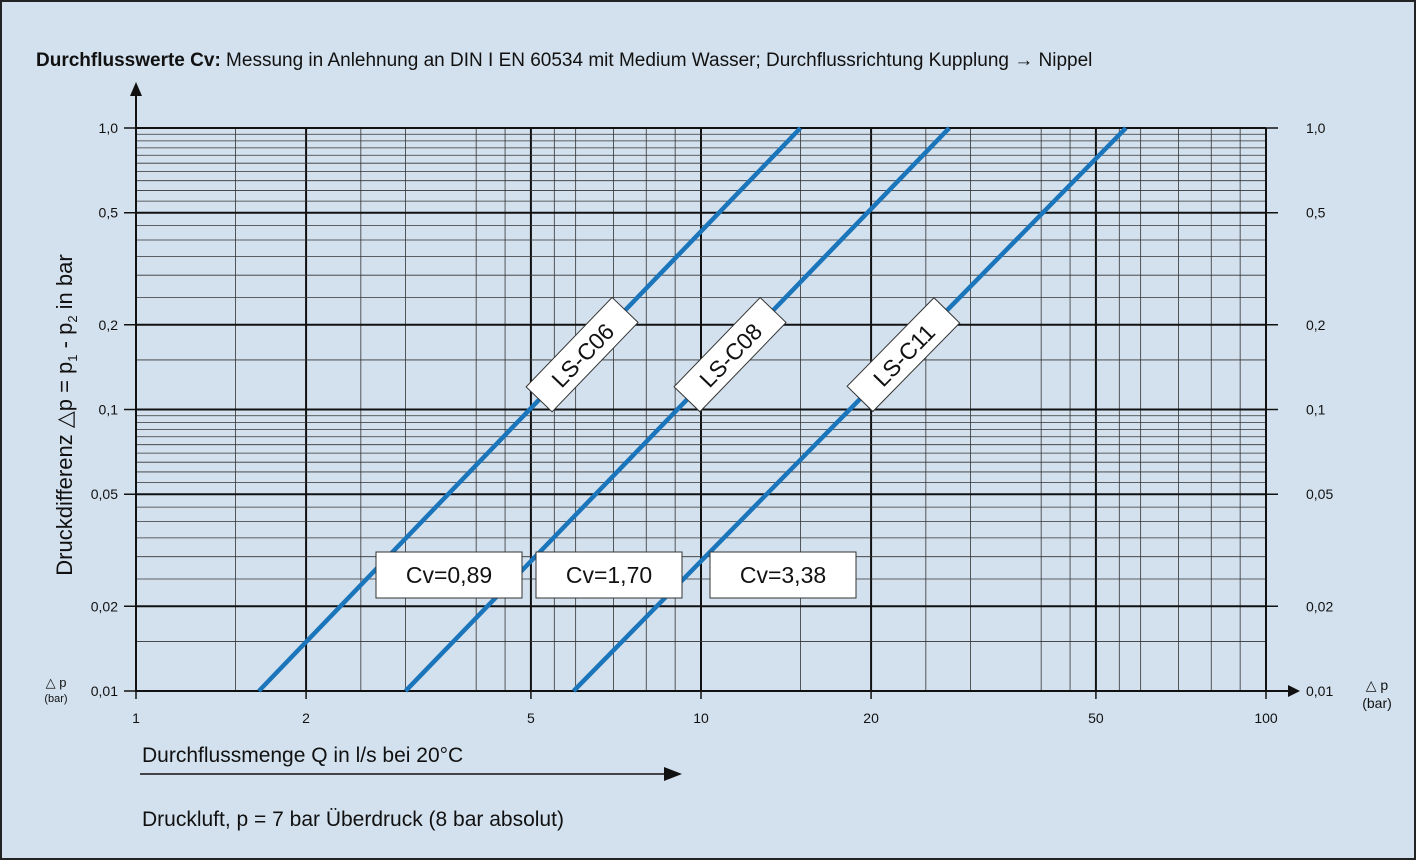  I want to click on flow-arrow-head, so click(673, 774).